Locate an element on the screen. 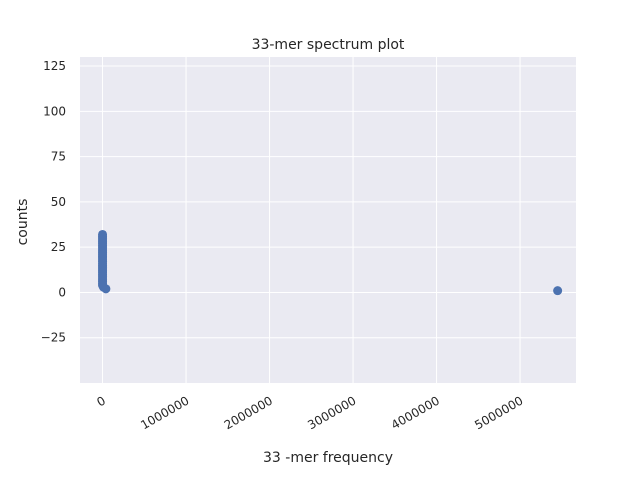 Image resolution: width=640 pixels, height=480 pixels. chart-title: 33-mer spectrum plot is located at coordinates (328, 45).